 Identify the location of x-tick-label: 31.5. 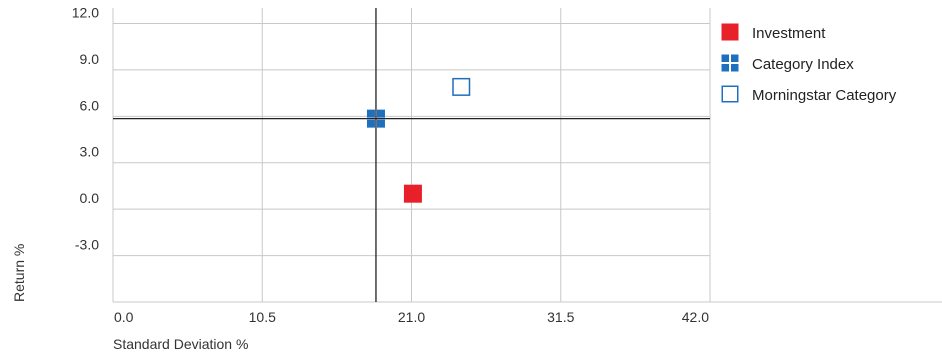
(560, 317).